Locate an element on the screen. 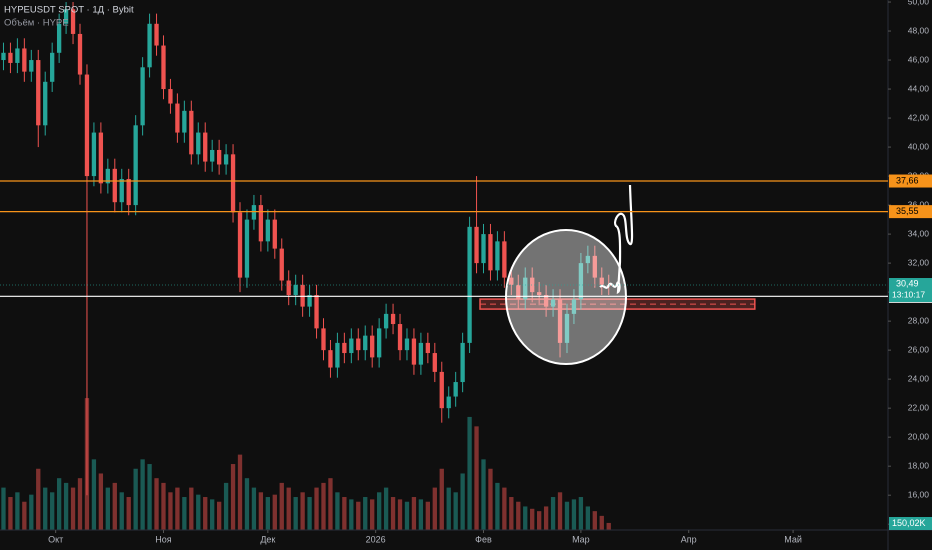 This screenshot has width=932, height=550. y-tick-label: 26,00 is located at coordinates (919, 349).